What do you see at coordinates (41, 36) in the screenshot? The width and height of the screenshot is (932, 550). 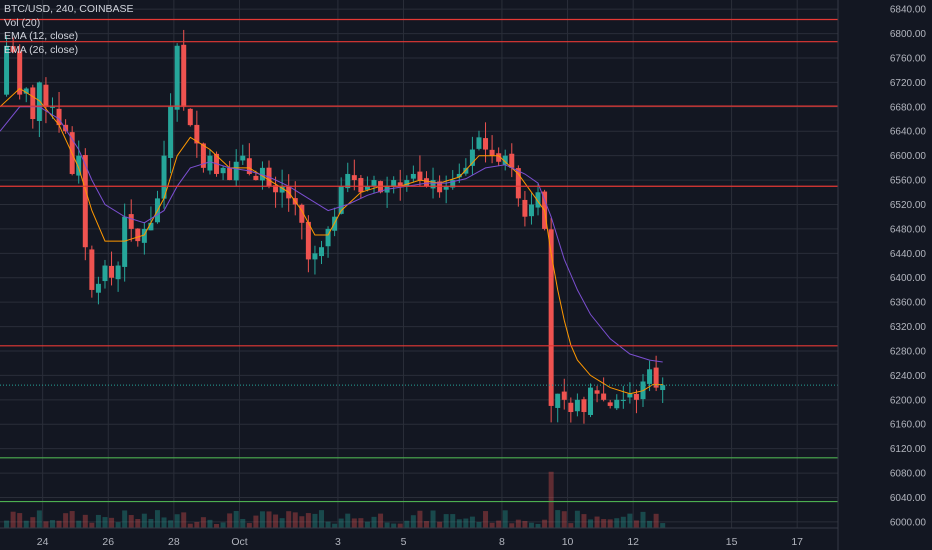 I see `ema12-indicator-label: EMA (12, close)` at bounding box center [41, 36].